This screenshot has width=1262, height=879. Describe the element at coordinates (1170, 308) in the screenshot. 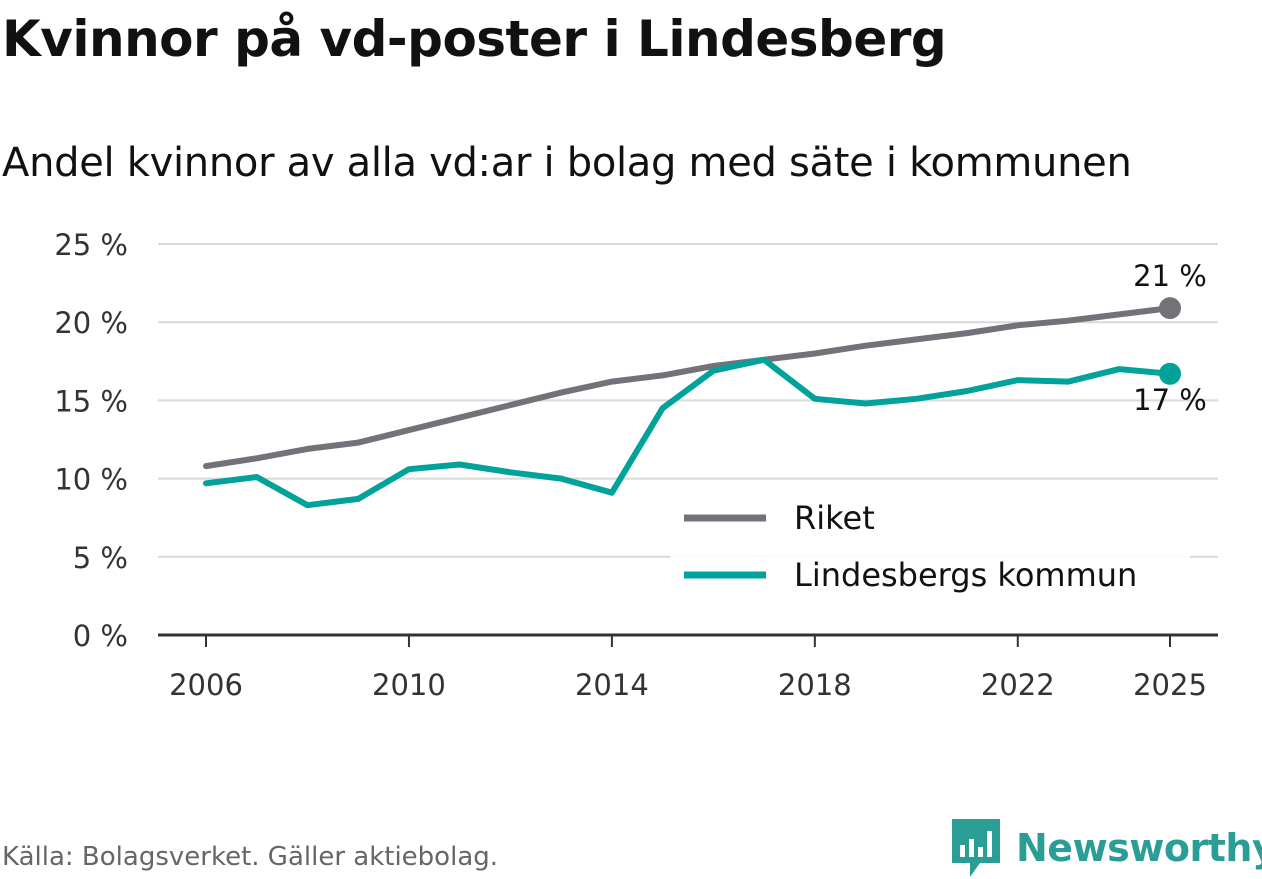

I see `end-point-riket` at that location.